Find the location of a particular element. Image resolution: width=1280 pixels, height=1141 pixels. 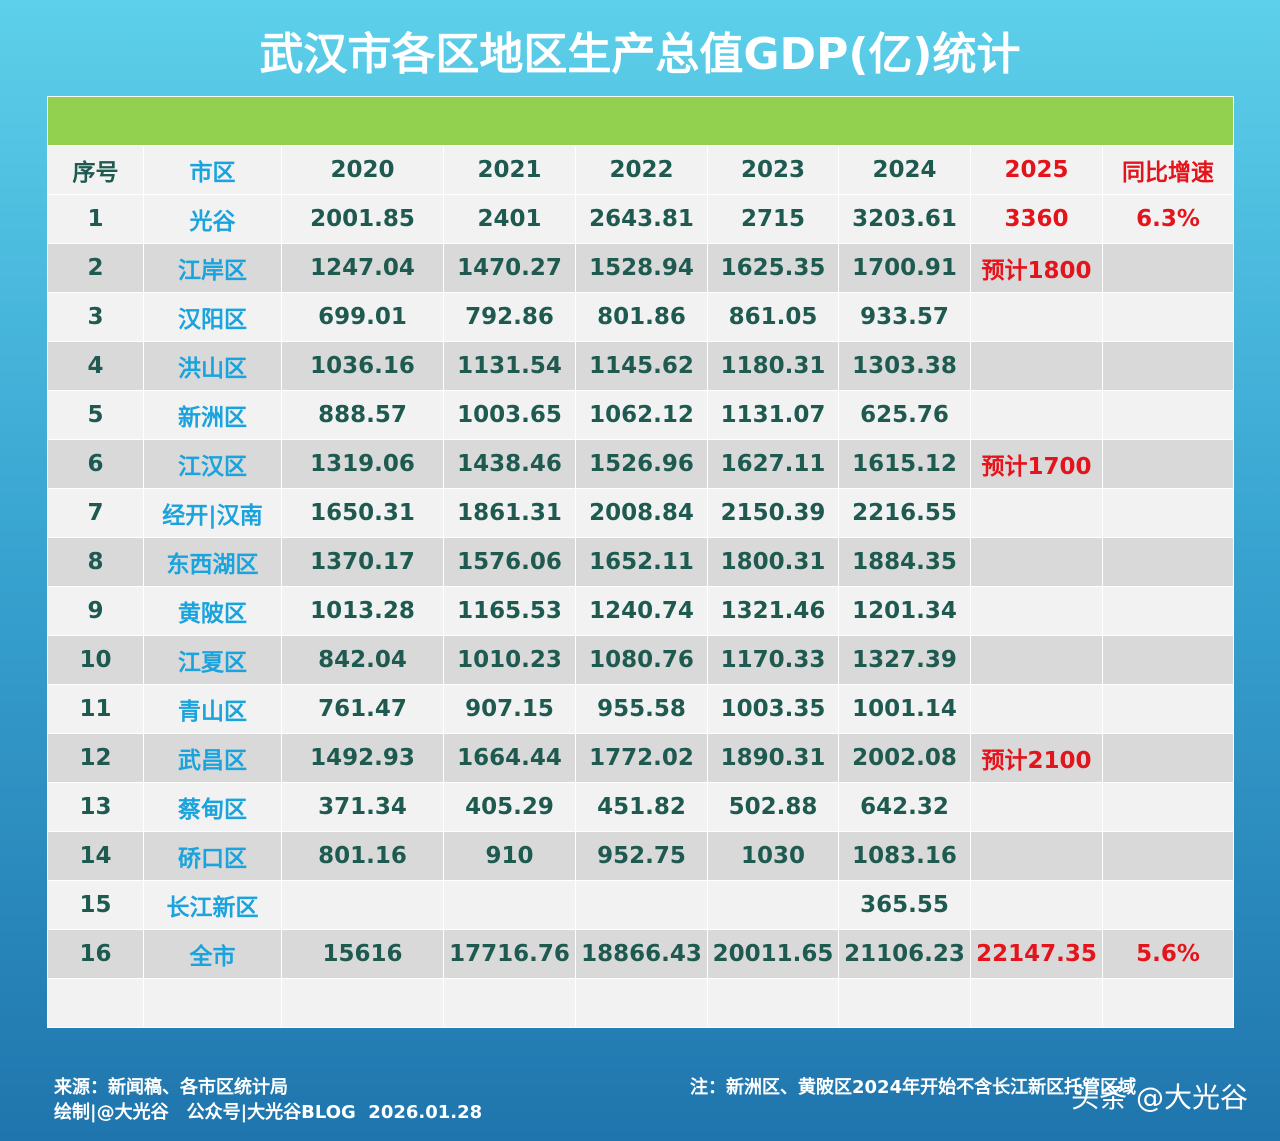

table-cell: 预计2100 is located at coordinates (1036, 758).